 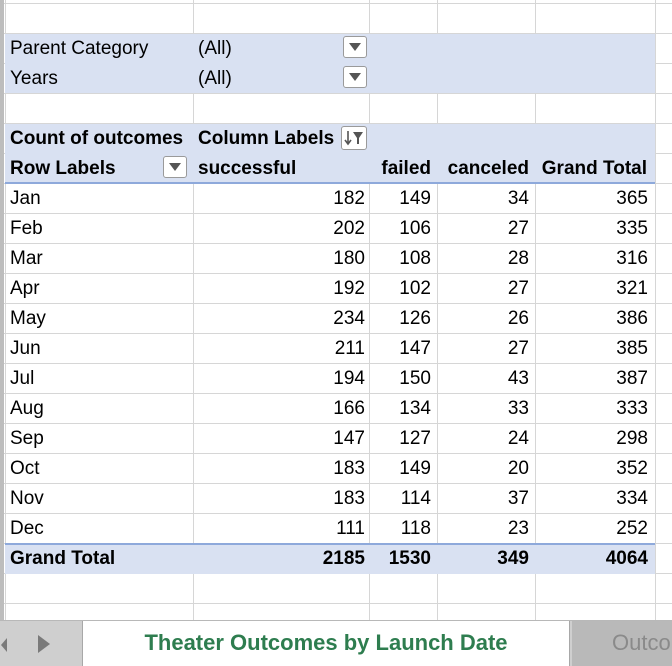 I want to click on filter-dropdown-years, so click(x=355, y=77).